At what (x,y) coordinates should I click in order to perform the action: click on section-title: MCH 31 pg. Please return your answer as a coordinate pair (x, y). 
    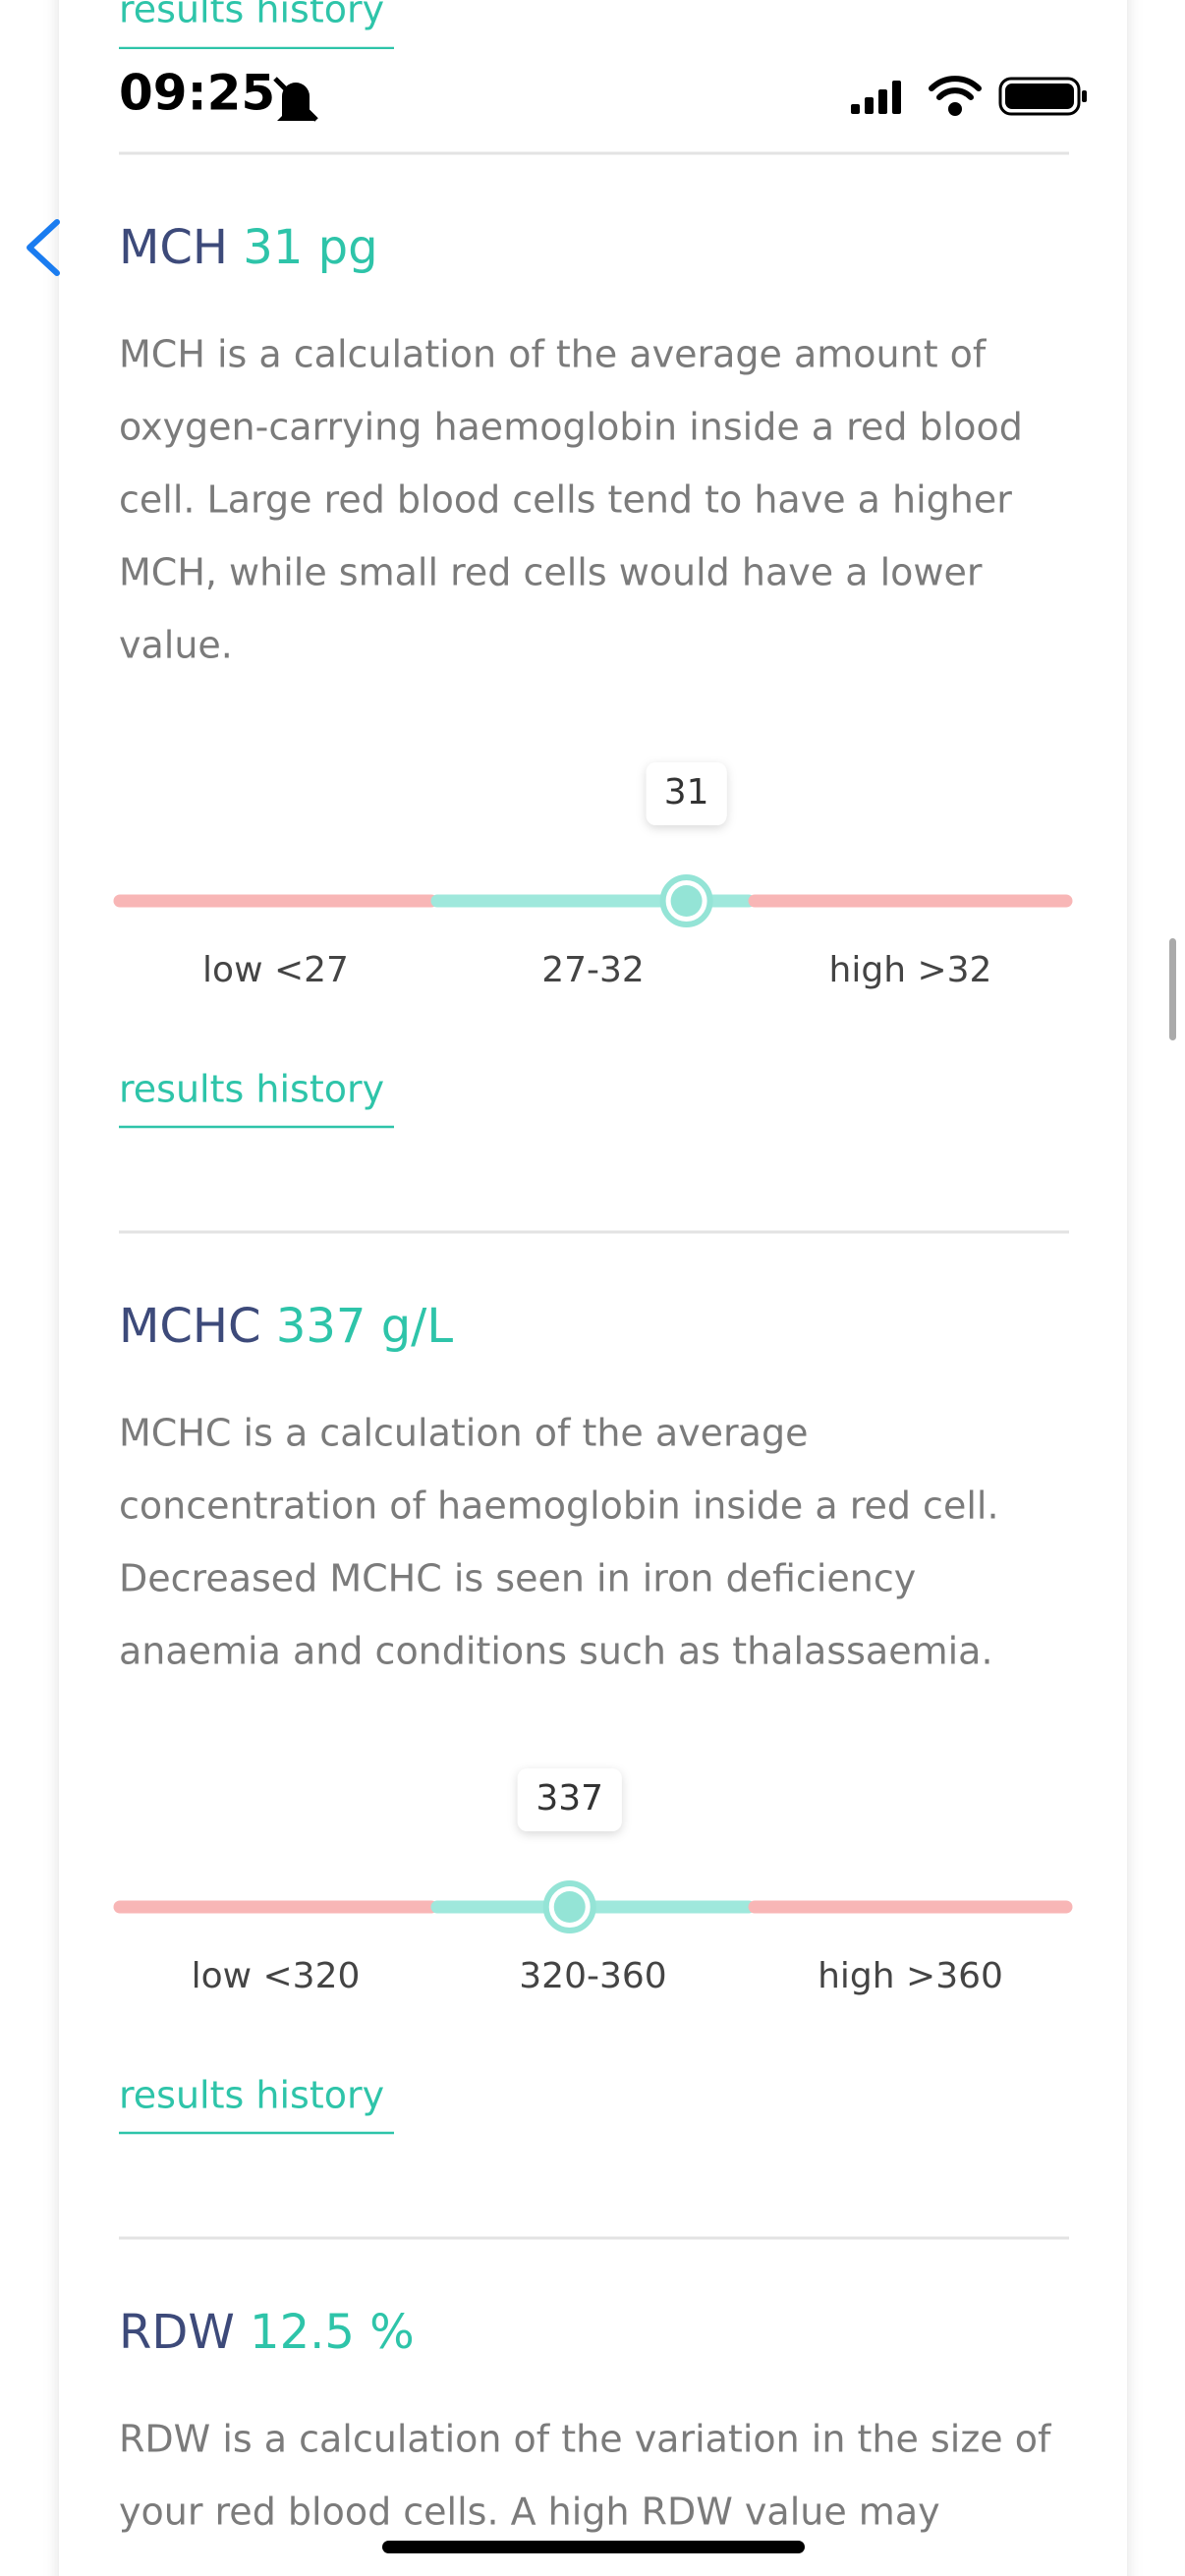
    Looking at the image, I should click on (249, 247).